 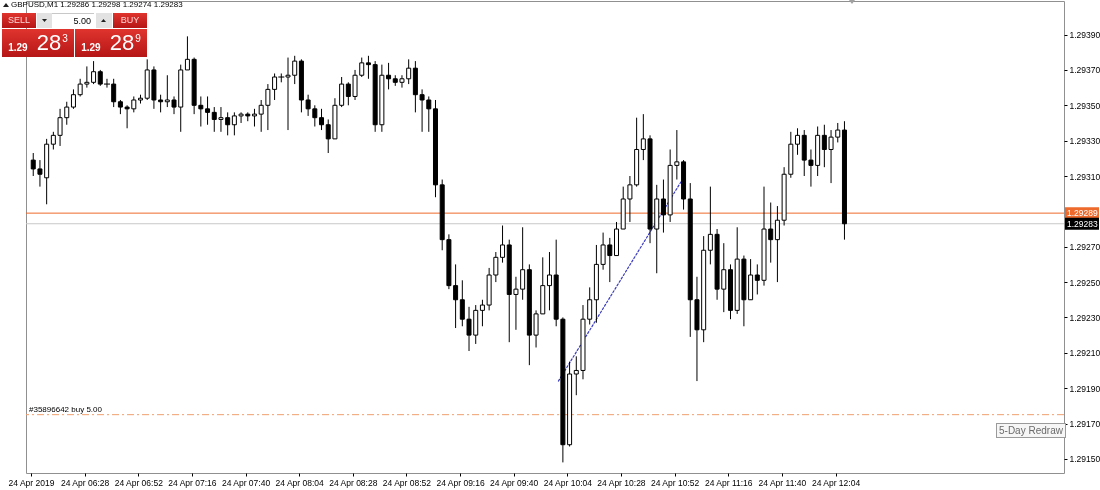 I want to click on x-tick-label: 24 Apr 09:40, so click(x=514, y=482).